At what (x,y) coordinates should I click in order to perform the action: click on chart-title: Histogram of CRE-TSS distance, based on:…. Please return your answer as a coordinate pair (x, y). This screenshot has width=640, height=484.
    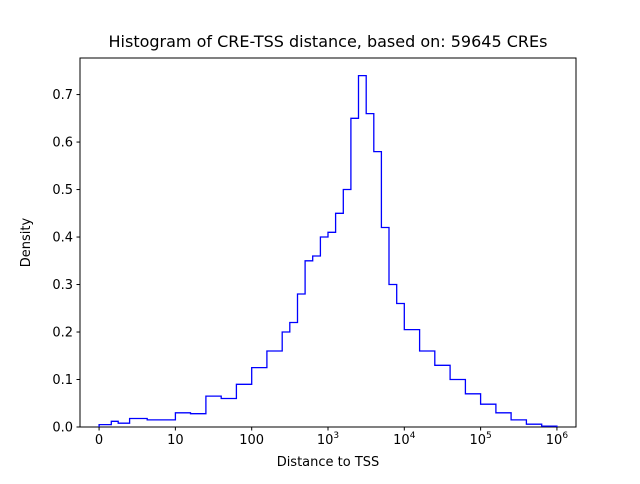
    Looking at the image, I should click on (328, 41).